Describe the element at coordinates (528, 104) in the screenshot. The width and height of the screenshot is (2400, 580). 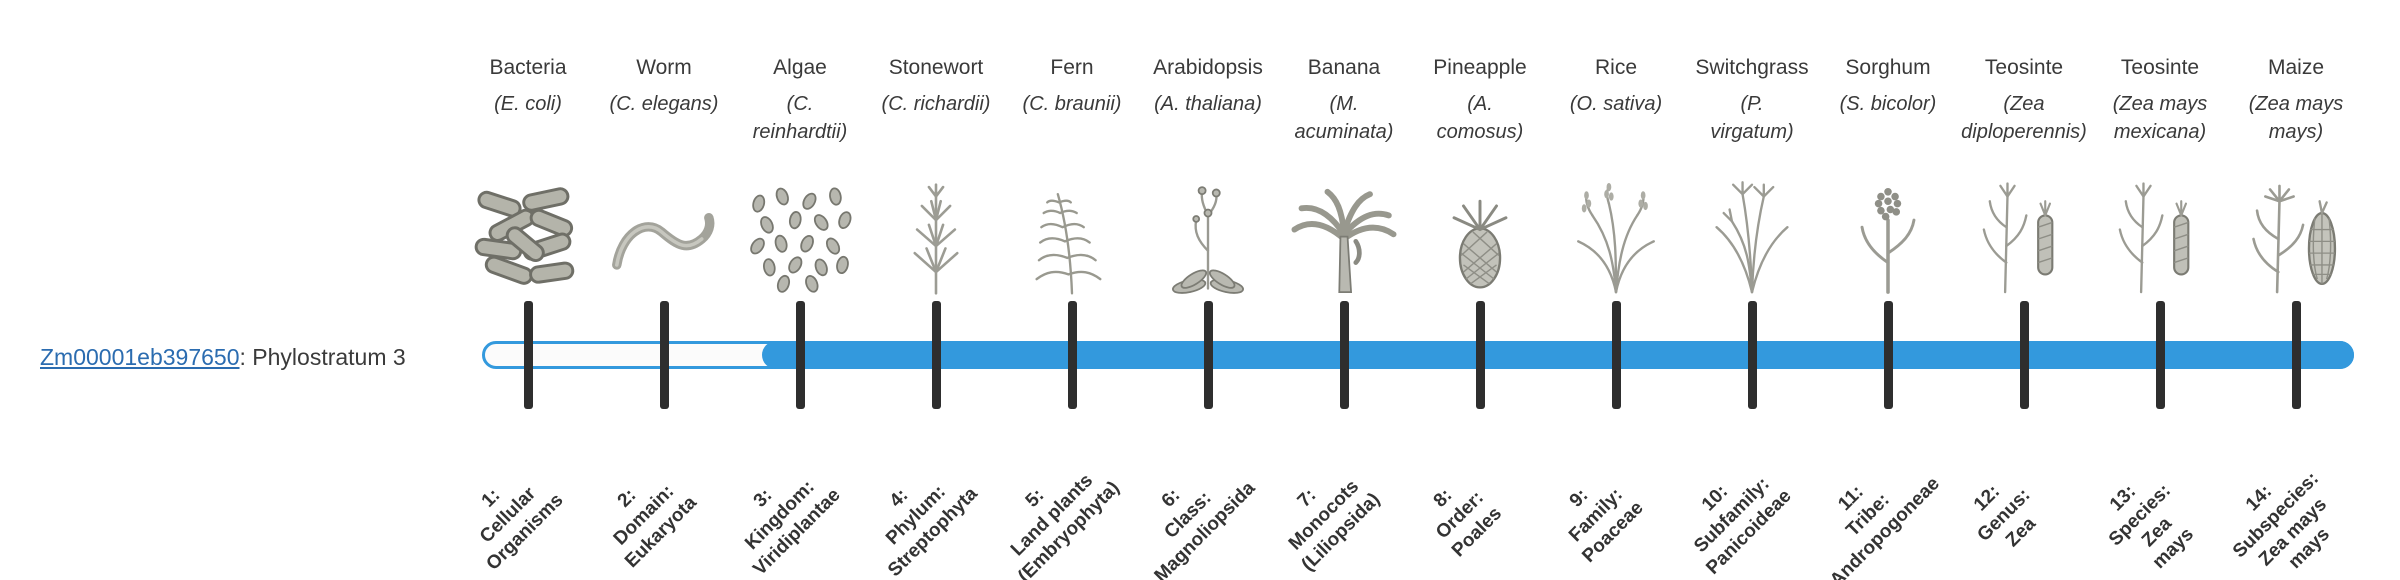
I see `organism-scientific-name: (E. coli)` at that location.